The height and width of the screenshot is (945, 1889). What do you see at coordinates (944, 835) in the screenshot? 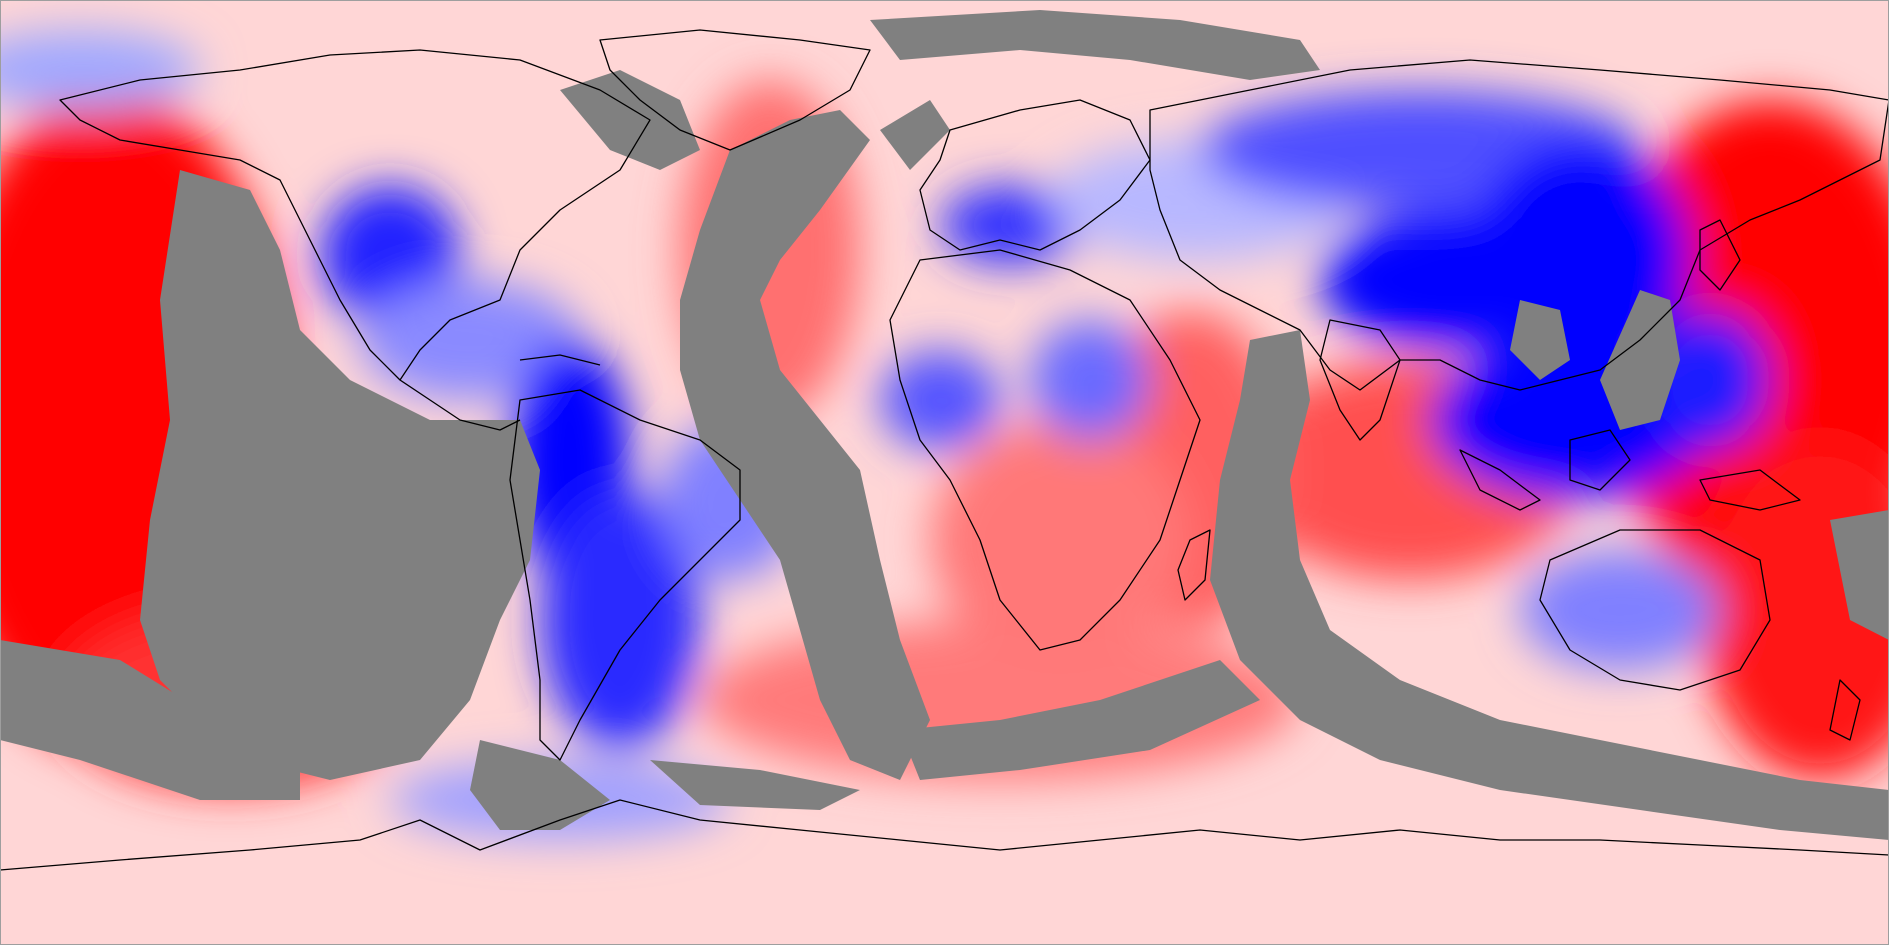
I see `coast-antarctica` at bounding box center [944, 835].